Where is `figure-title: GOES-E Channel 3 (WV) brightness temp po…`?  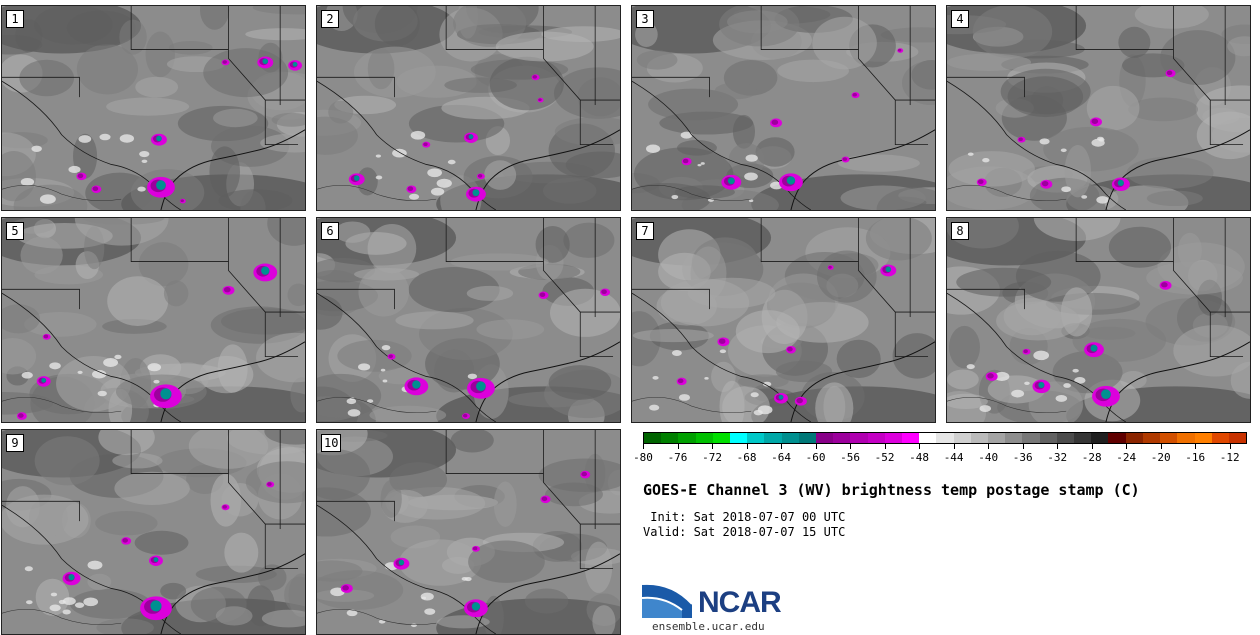
figure-title: GOES-E Channel 3 (WV) brightness temp po… is located at coordinates (891, 490).